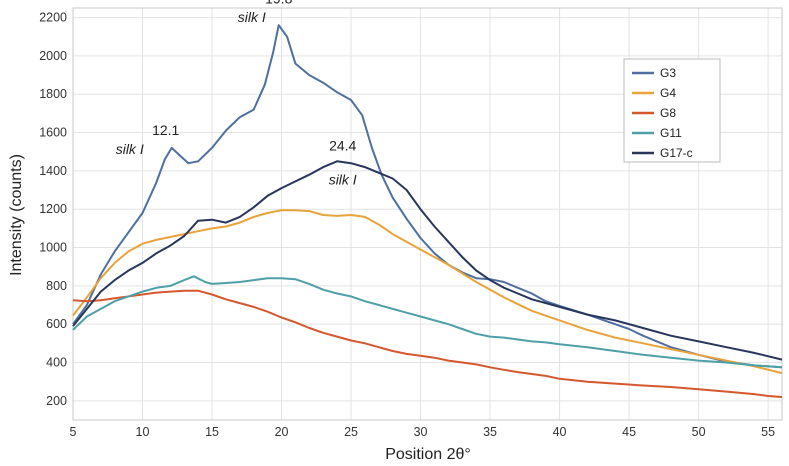  What do you see at coordinates (768, 432) in the screenshot?
I see `x-tick-label: 55` at bounding box center [768, 432].